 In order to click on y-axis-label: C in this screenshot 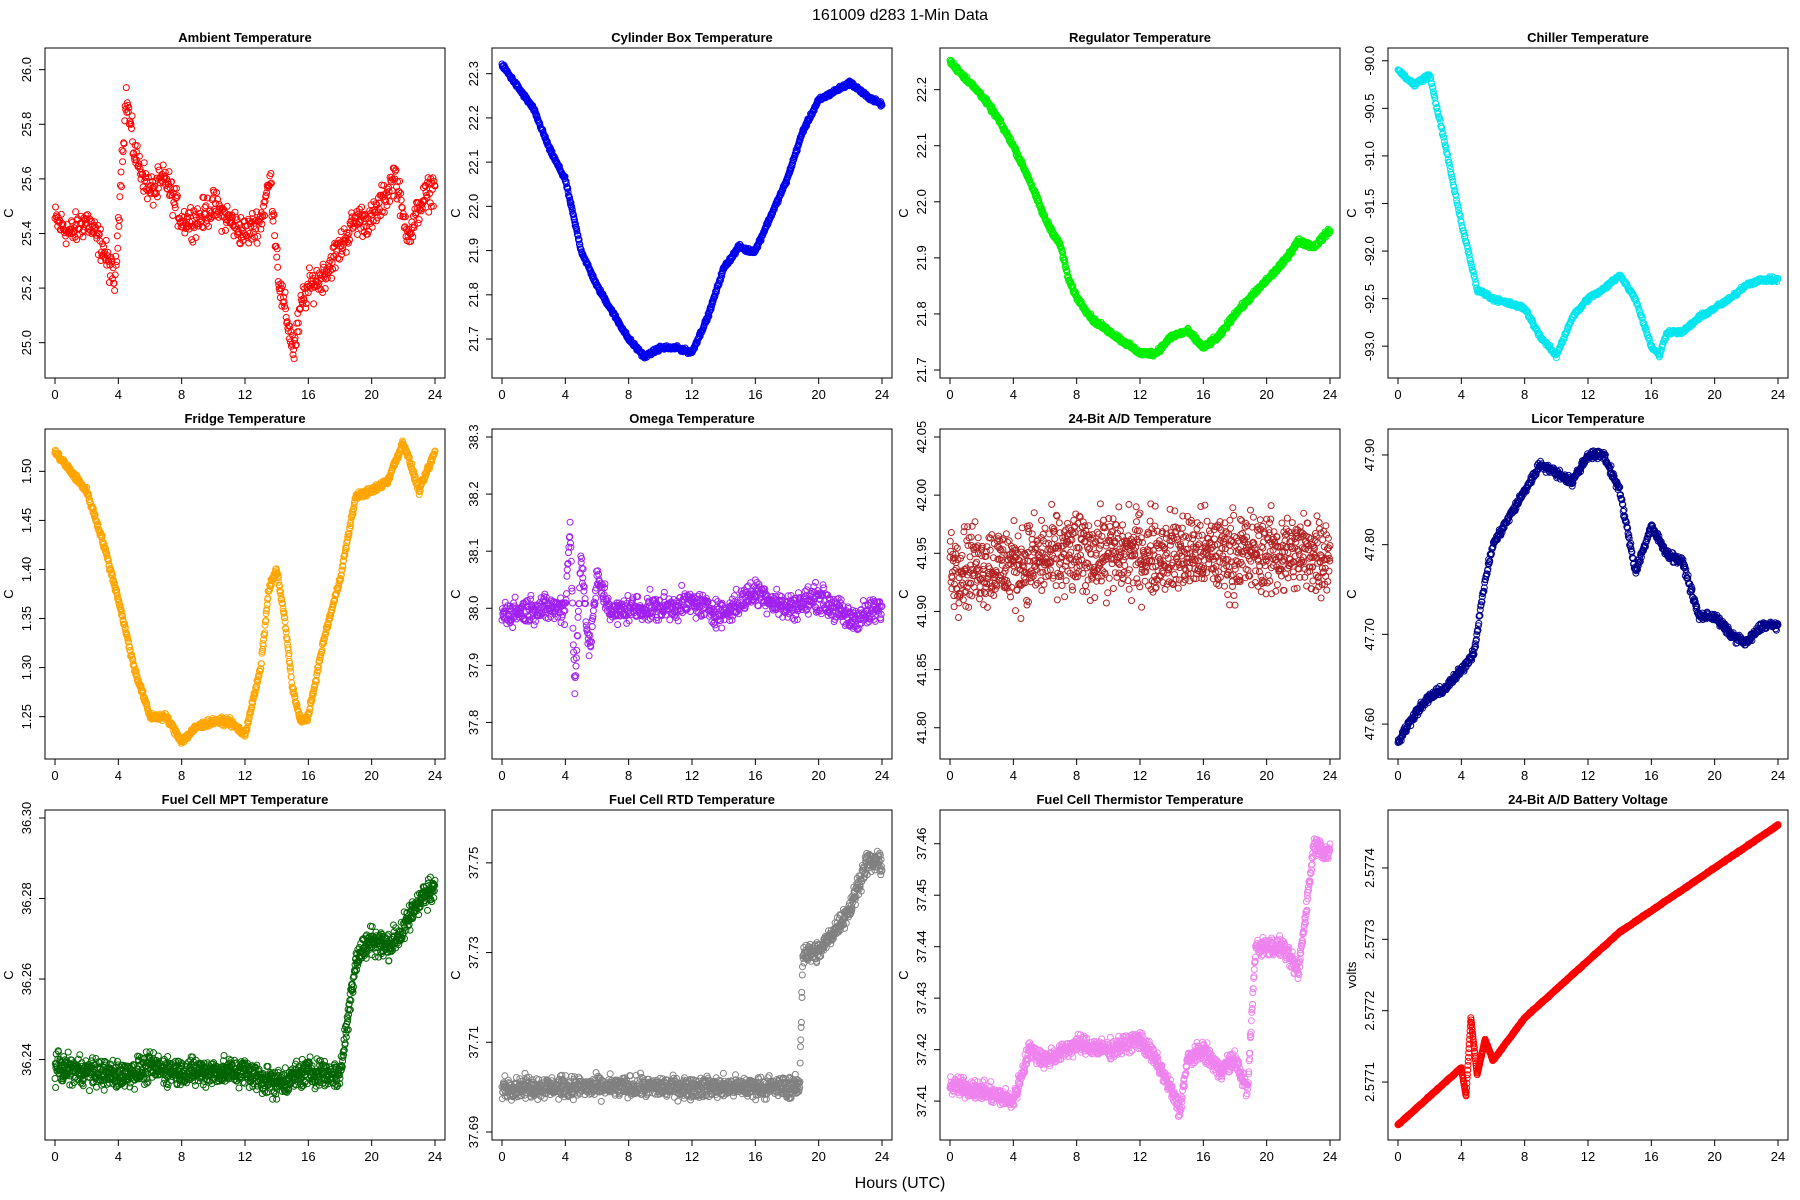, I will do `click(8, 212)`.